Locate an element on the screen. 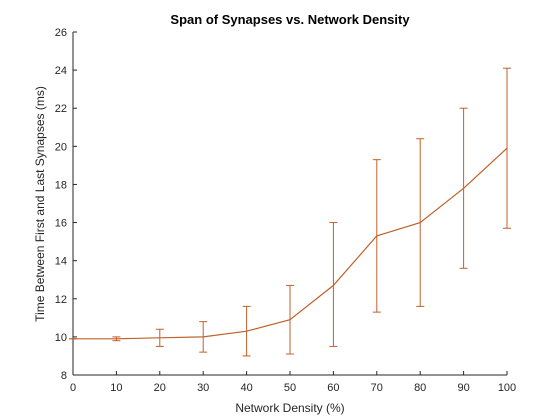 Image resolution: width=560 pixels, height=420 pixels. y-tick-label: 14 is located at coordinates (61, 262).